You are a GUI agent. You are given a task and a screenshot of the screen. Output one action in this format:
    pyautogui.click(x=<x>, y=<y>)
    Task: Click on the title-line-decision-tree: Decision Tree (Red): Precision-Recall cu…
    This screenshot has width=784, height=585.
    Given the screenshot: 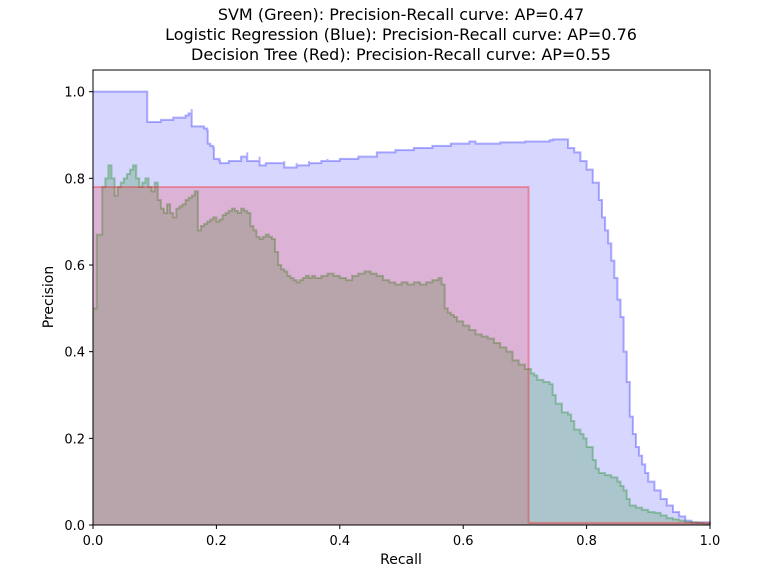 What is the action you would take?
    pyautogui.click(x=401, y=54)
    